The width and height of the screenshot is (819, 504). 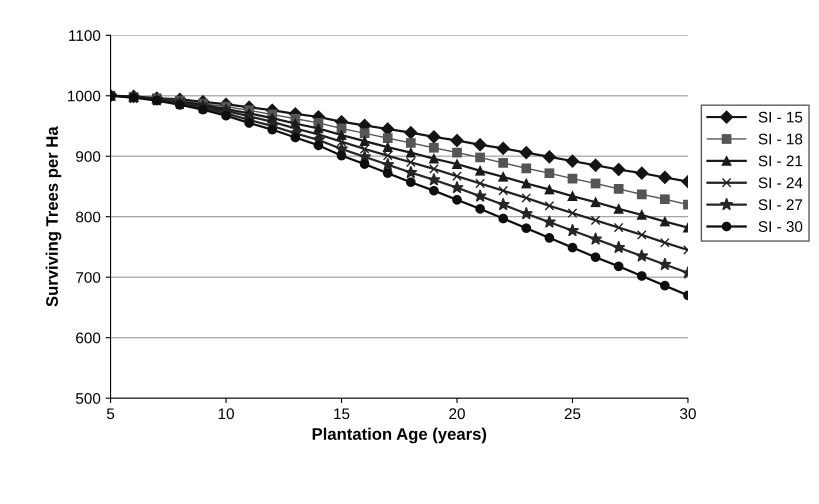 I want to click on legend-label: SI - 24, so click(x=780, y=182).